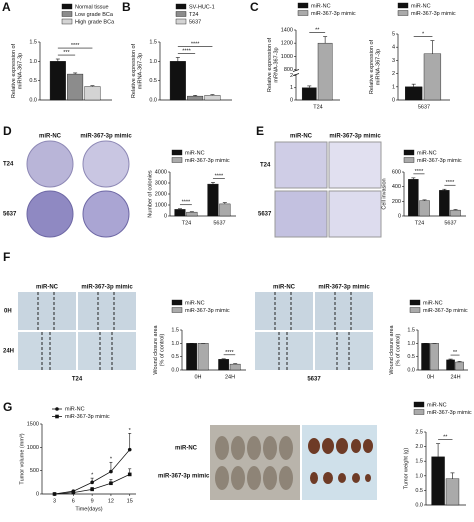 This screenshot has height=522, width=474. I want to click on y-tick-label: 800, so click(288, 70).